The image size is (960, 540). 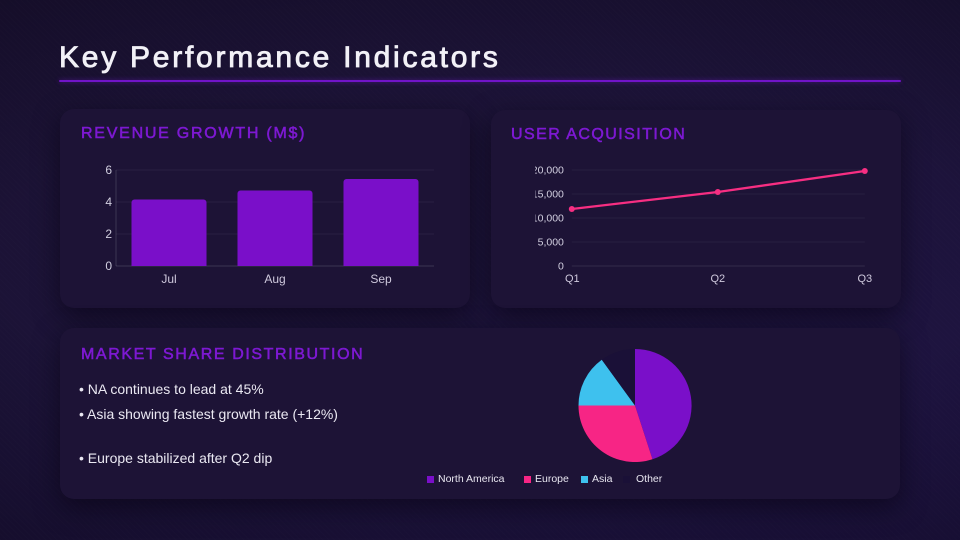 I want to click on svg-text: Q3, so click(x=864, y=279).